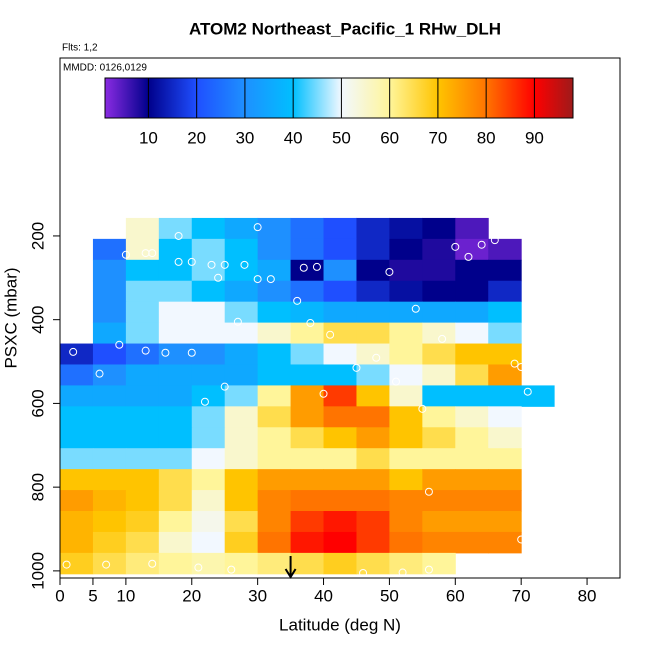 The height and width of the screenshot is (650, 650). I want to click on x-tick-label: 20, so click(191, 595).